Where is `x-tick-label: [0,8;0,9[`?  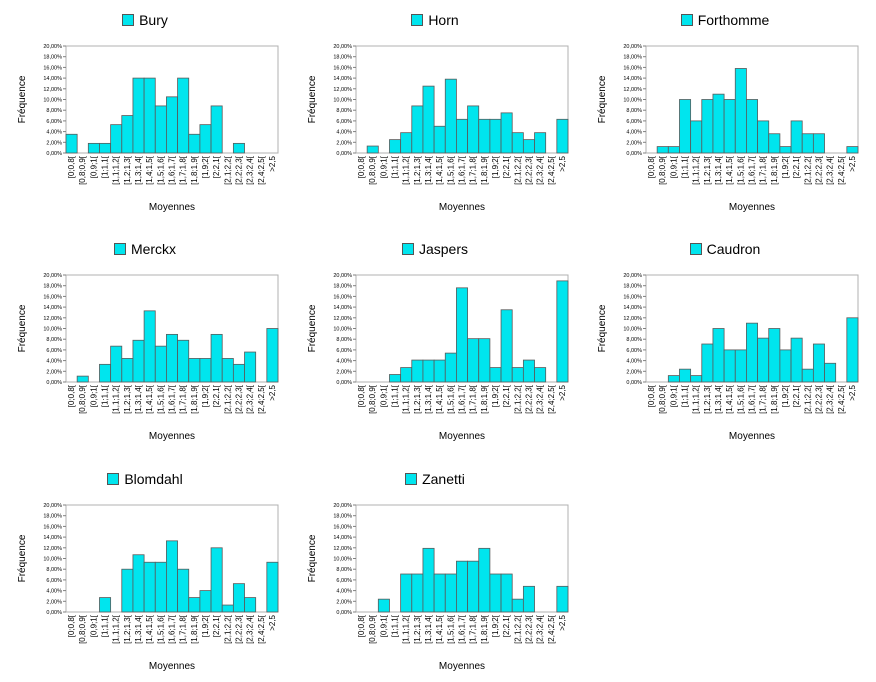
x-tick-label: [0,8;0,9[ is located at coordinates (372, 170).